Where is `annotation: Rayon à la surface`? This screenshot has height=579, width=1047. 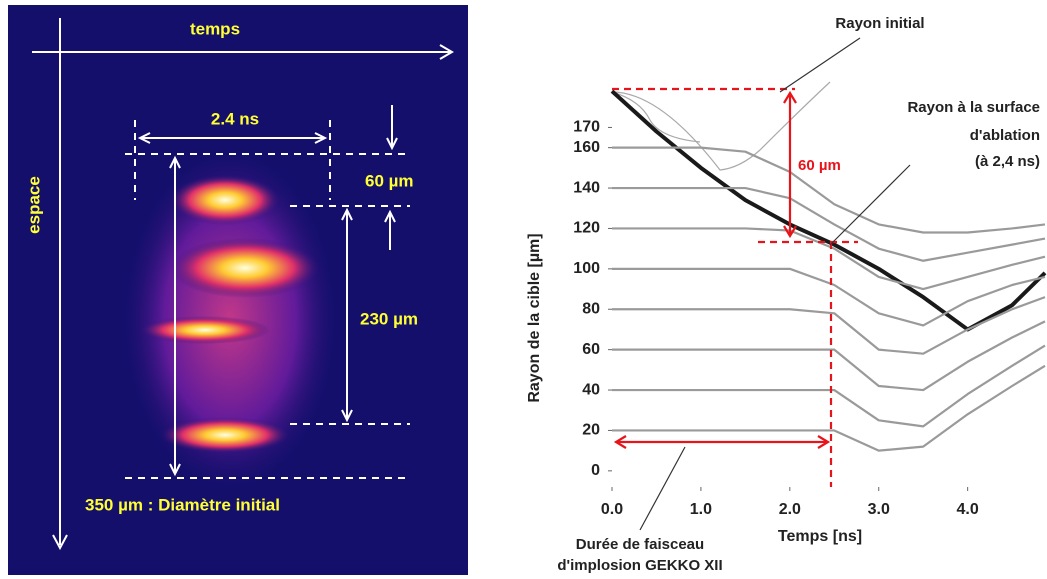
annotation: Rayon à la surface is located at coordinates (973, 107).